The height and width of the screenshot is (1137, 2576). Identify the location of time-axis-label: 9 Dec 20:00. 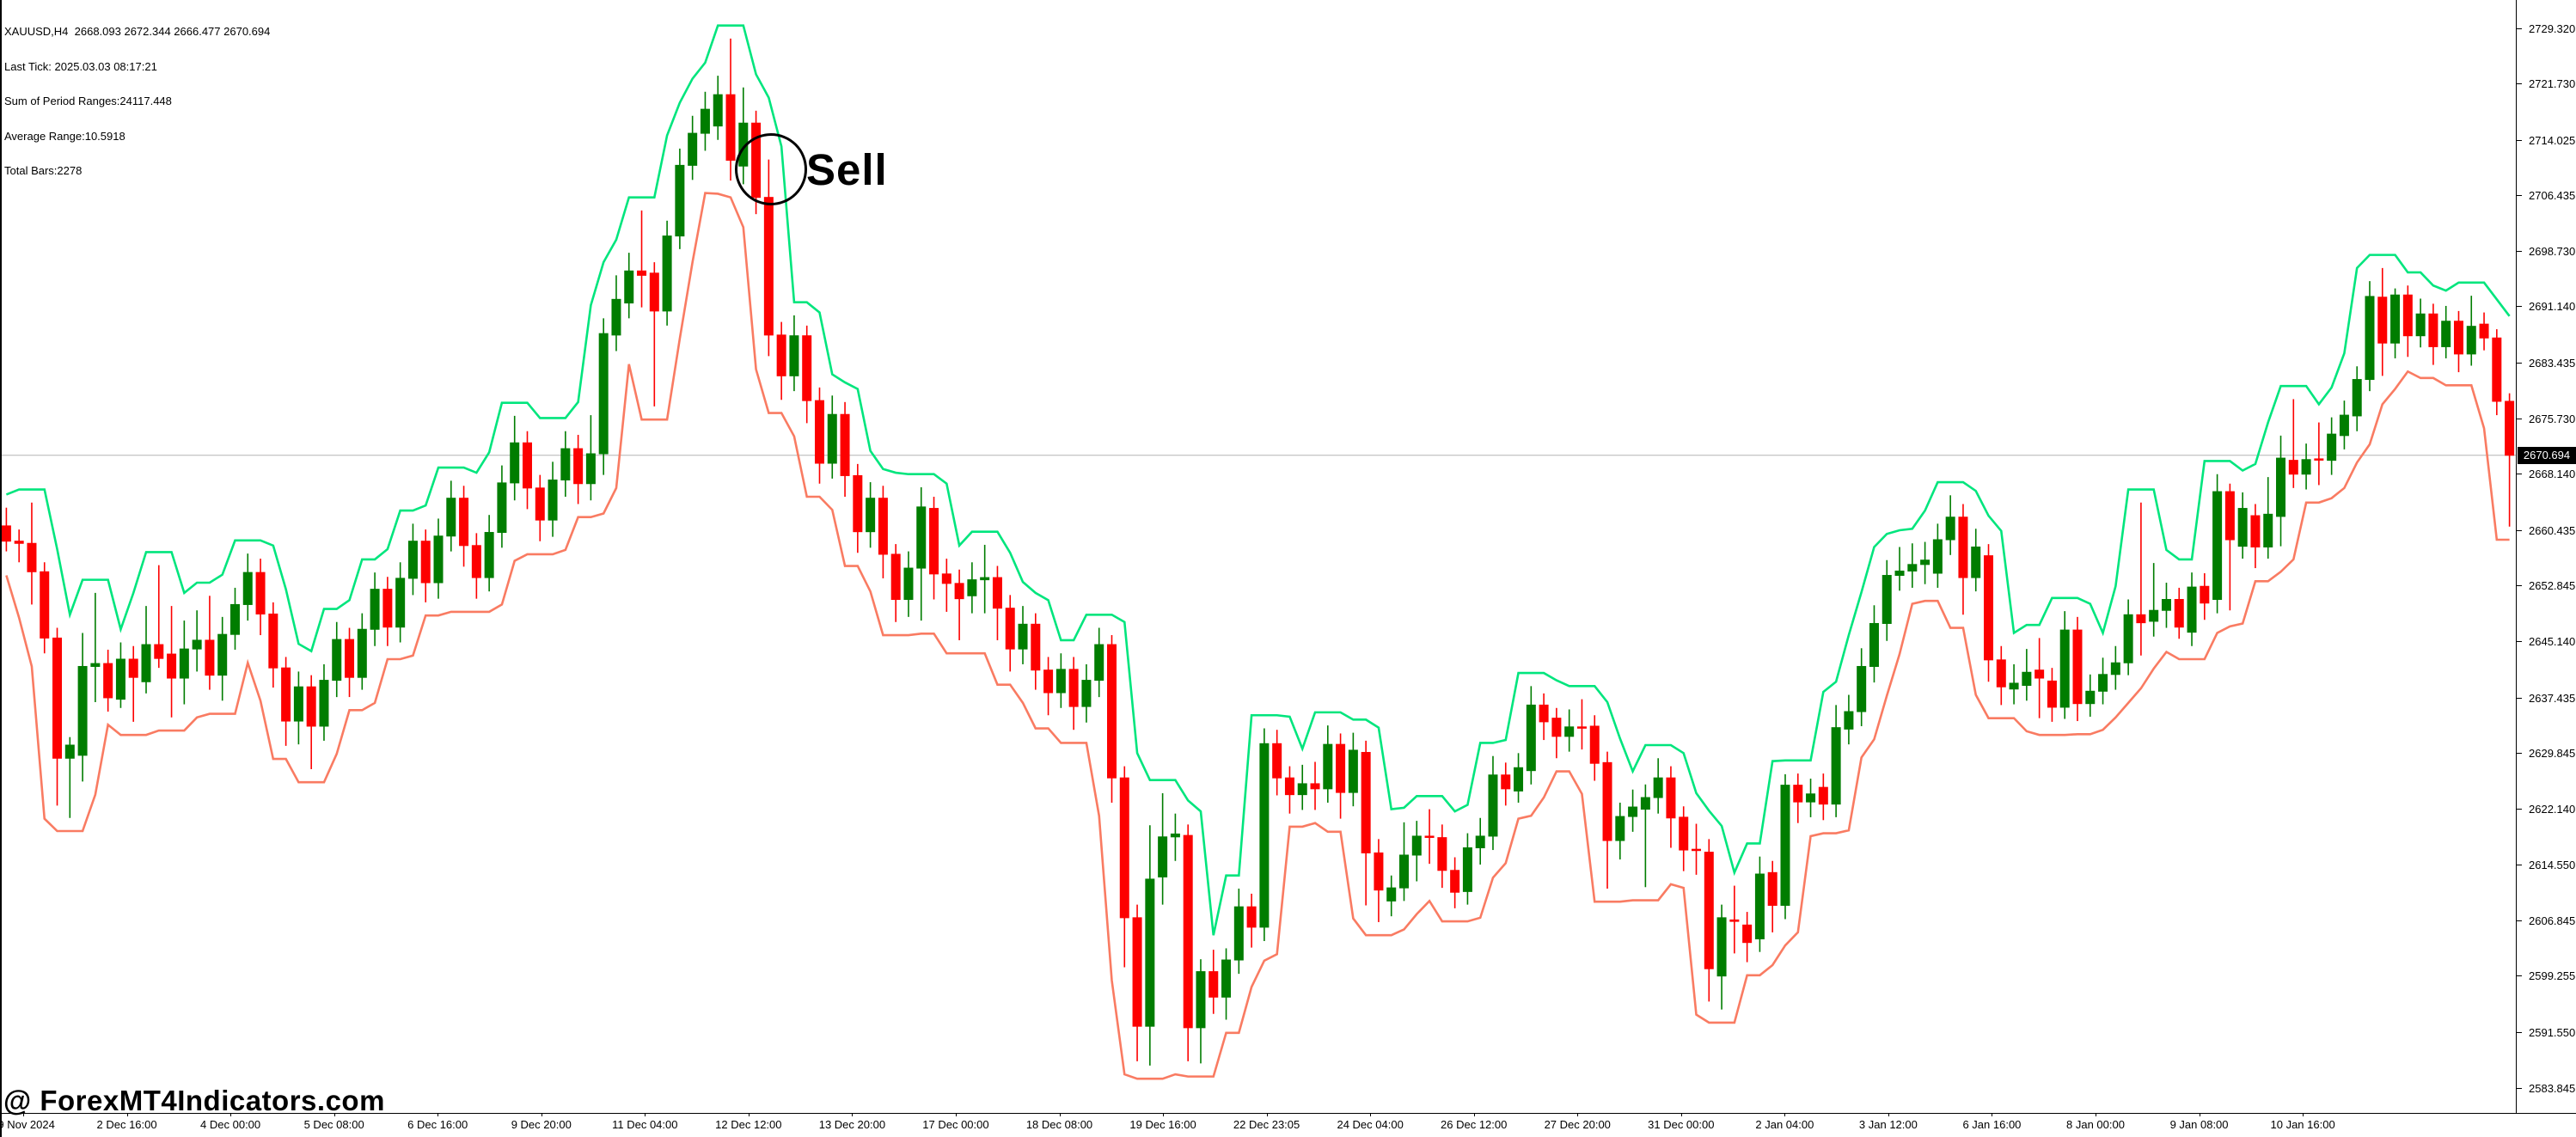
(541, 1124).